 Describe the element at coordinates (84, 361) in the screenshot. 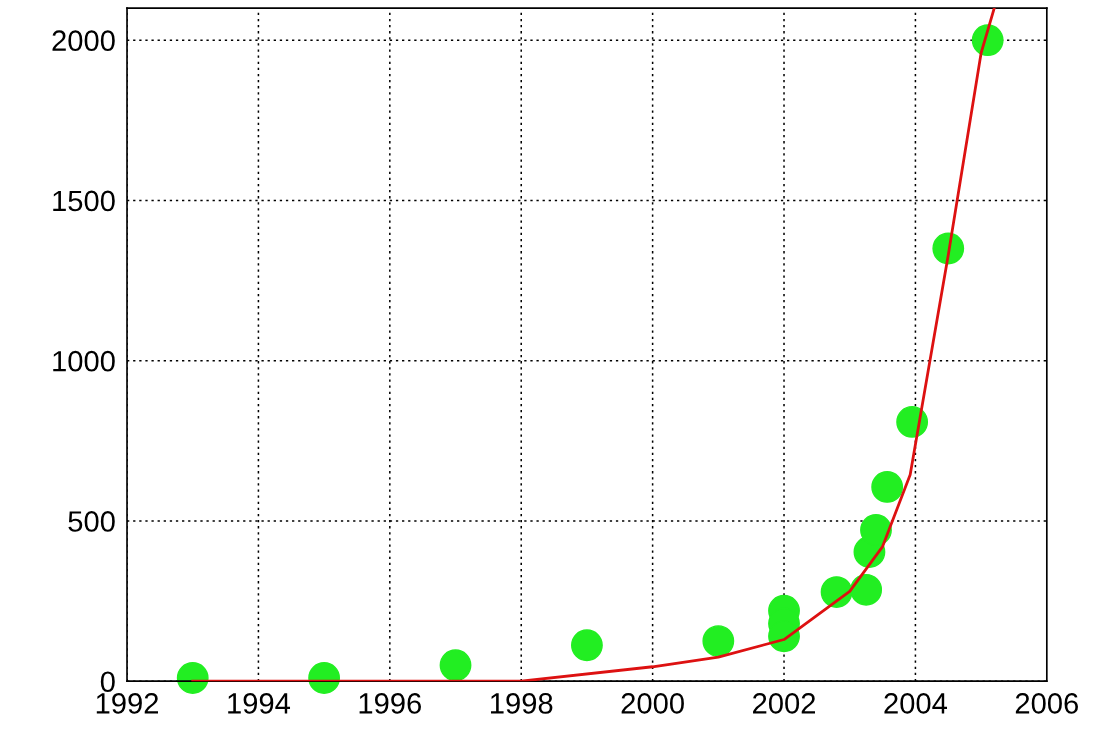

I see `y-tick-label: 1000` at that location.